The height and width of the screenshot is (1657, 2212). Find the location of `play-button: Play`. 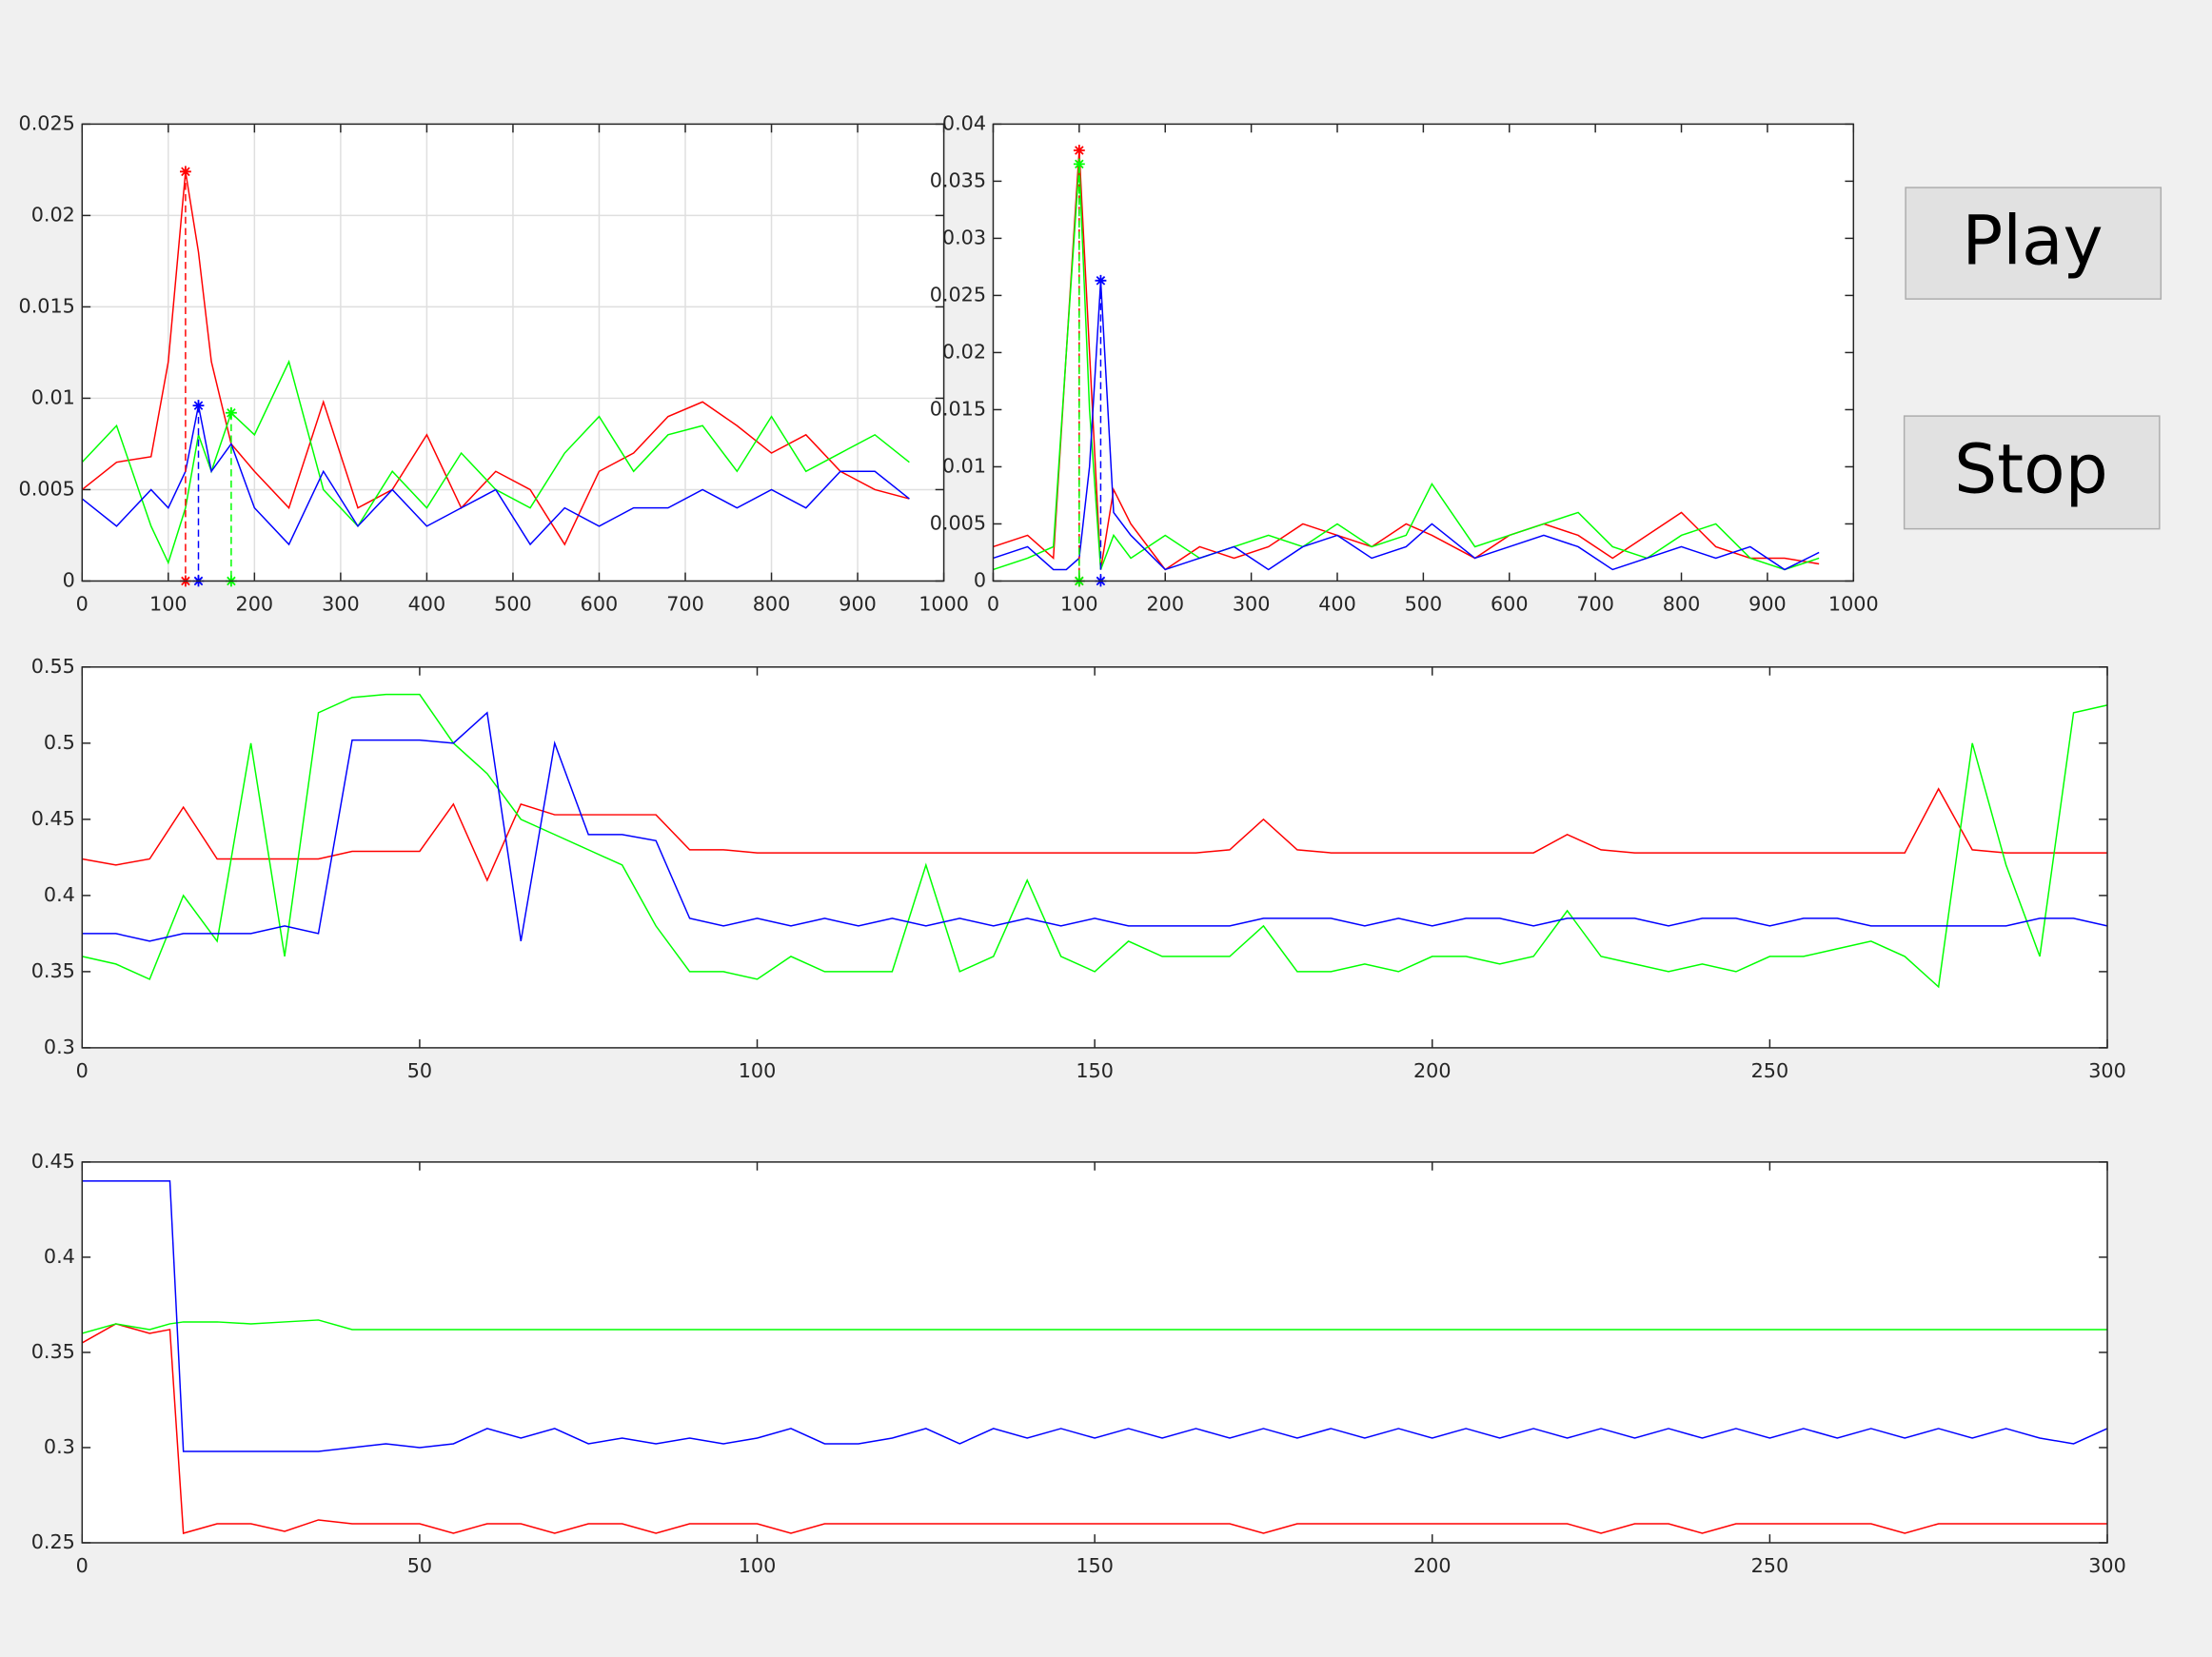

play-button: Play is located at coordinates (2034, 243).